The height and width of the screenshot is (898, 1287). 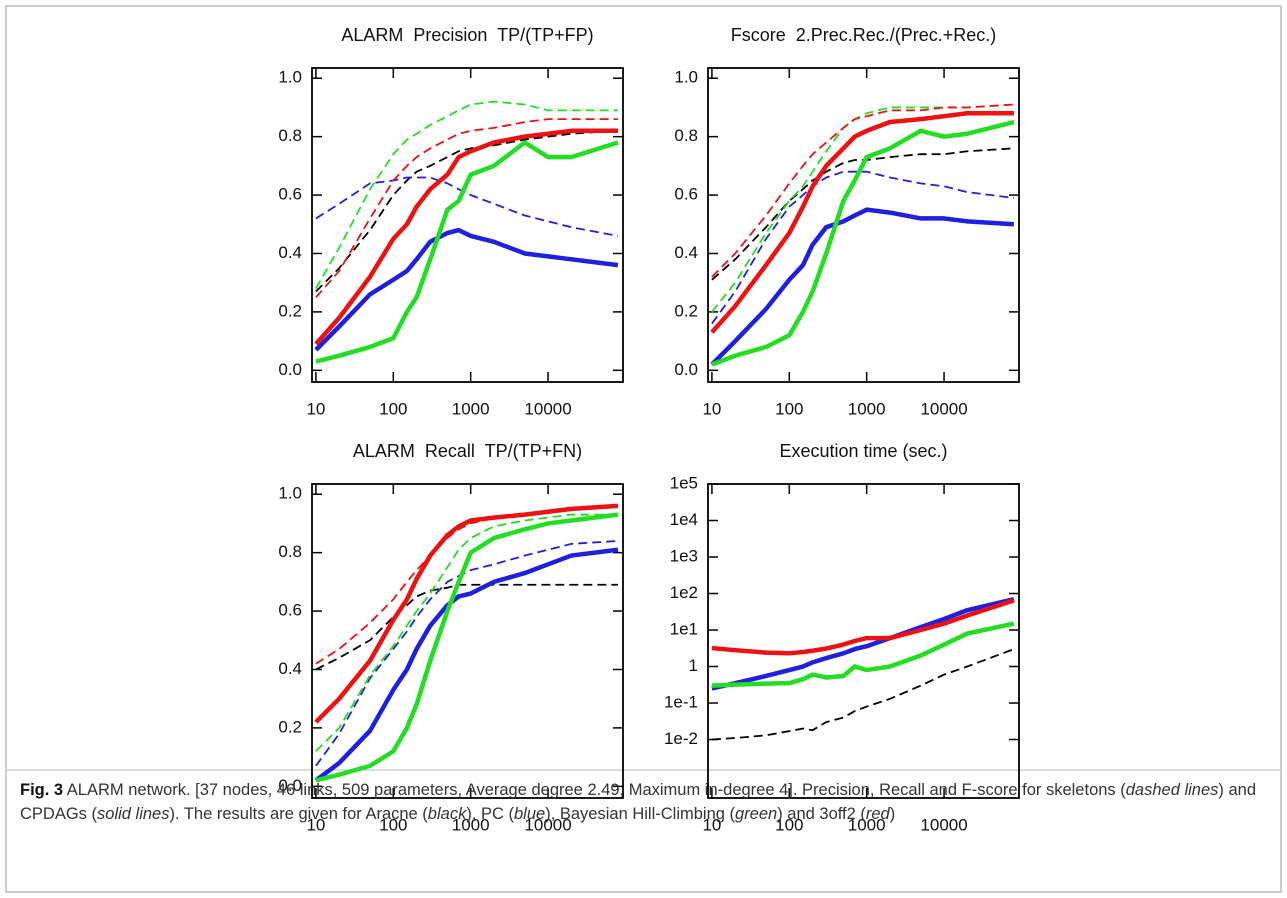 What do you see at coordinates (684, 628) in the screenshot?
I see `y-tick-label: 1e1` at bounding box center [684, 628].